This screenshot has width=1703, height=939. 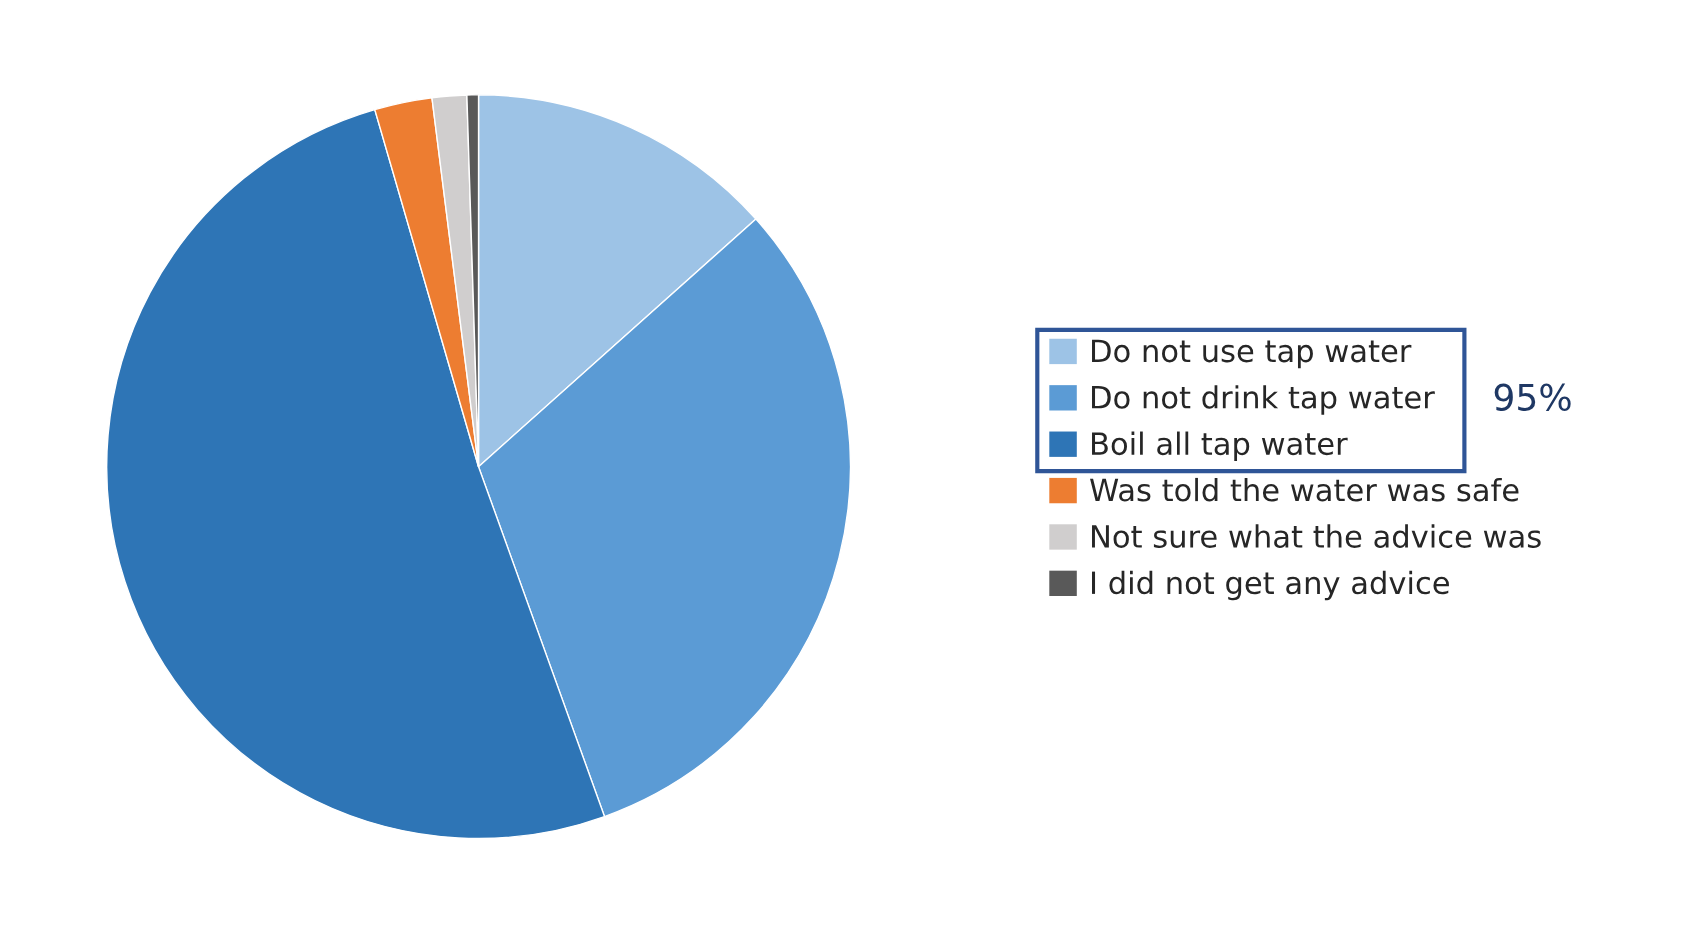 I want to click on legend-label: Boil all tap water, so click(x=1220, y=446).